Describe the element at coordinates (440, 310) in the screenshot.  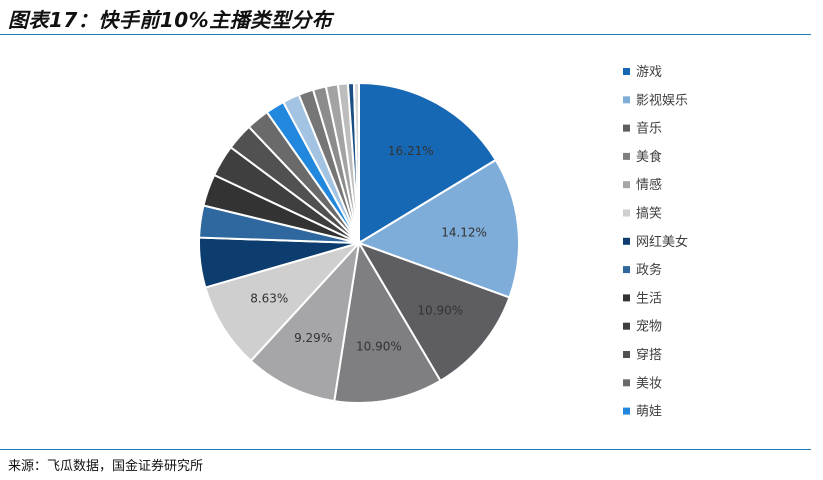
I see `pie-value-label-3: 10.90%` at that location.